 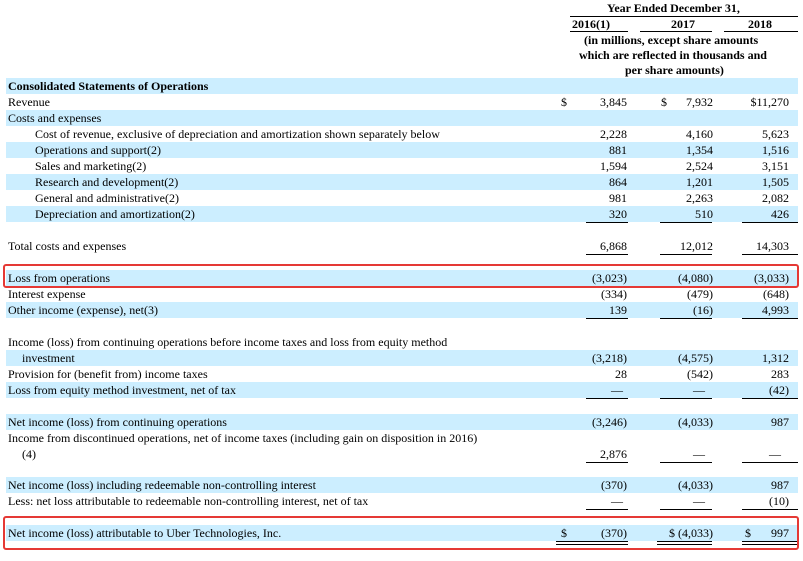 I want to click on row-shade-income-before-tax, so click(x=402, y=358).